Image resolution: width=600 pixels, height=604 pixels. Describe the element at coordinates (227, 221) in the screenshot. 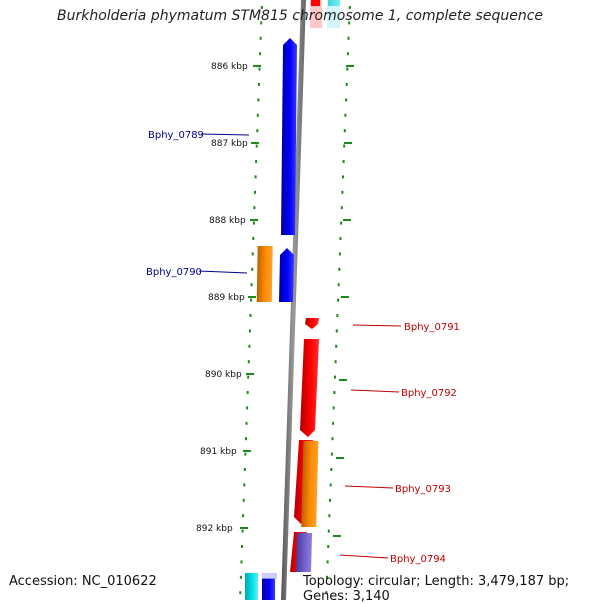

I see `tick-label-888: 888 kbp` at that location.